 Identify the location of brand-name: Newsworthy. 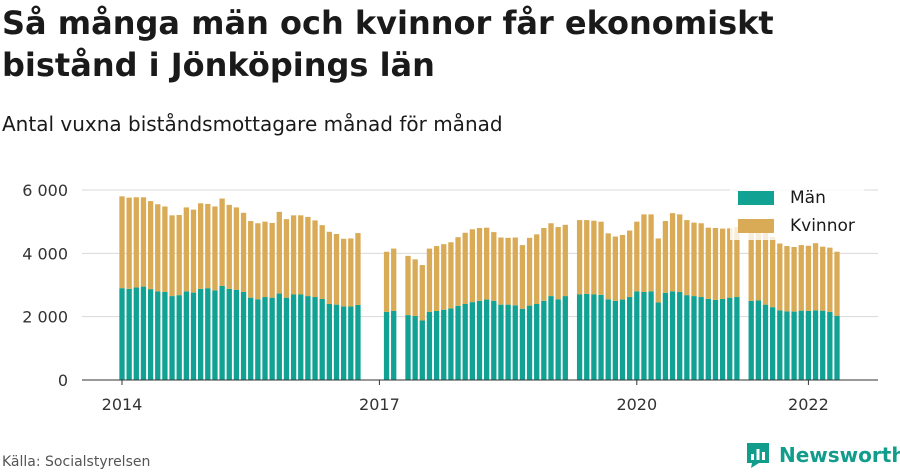
(839, 455).